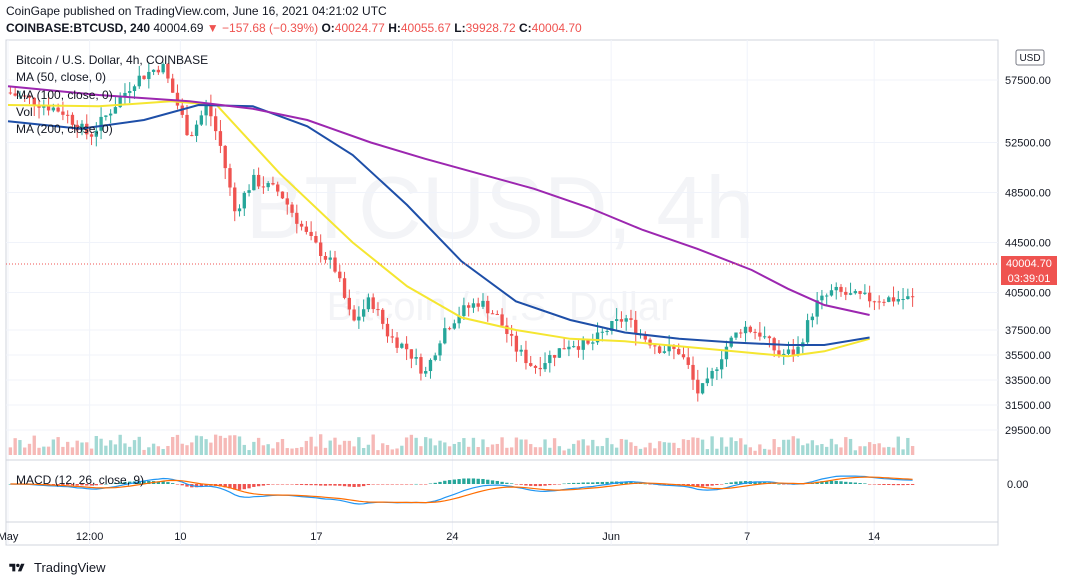  Describe the element at coordinates (270, 28) in the screenshot. I see `price-change: −157.68 (−0.39%)` at that location.